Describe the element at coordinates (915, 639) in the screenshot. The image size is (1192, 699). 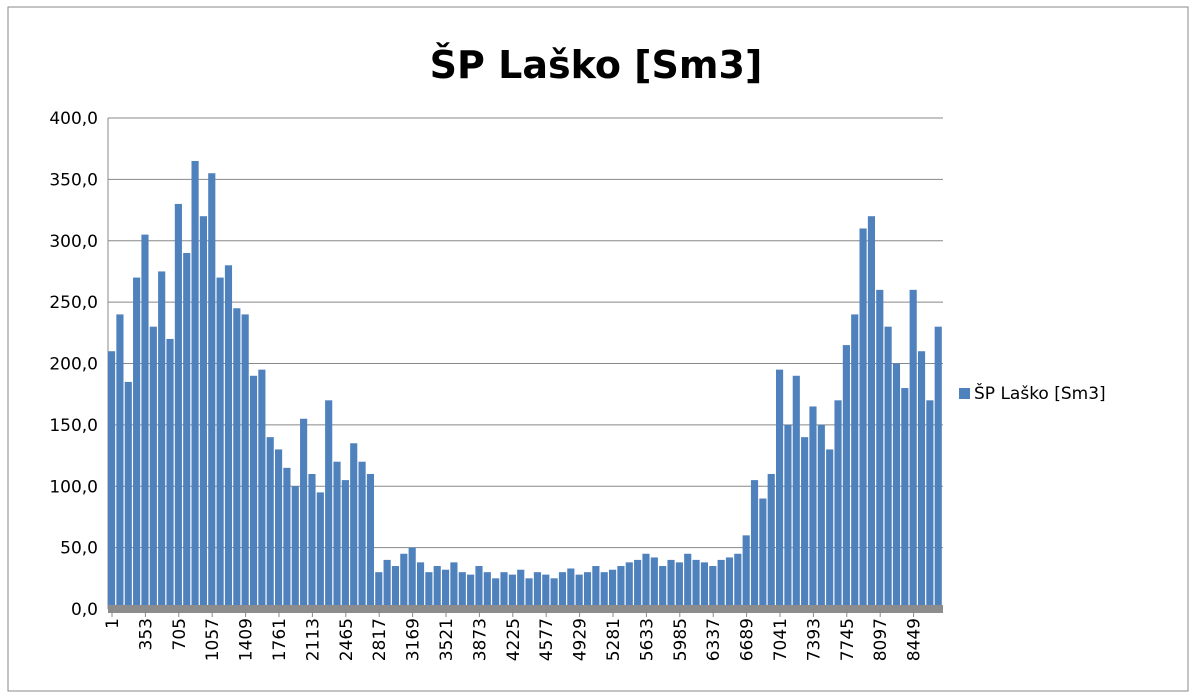
I see `x-tick-label: 8449` at that location.